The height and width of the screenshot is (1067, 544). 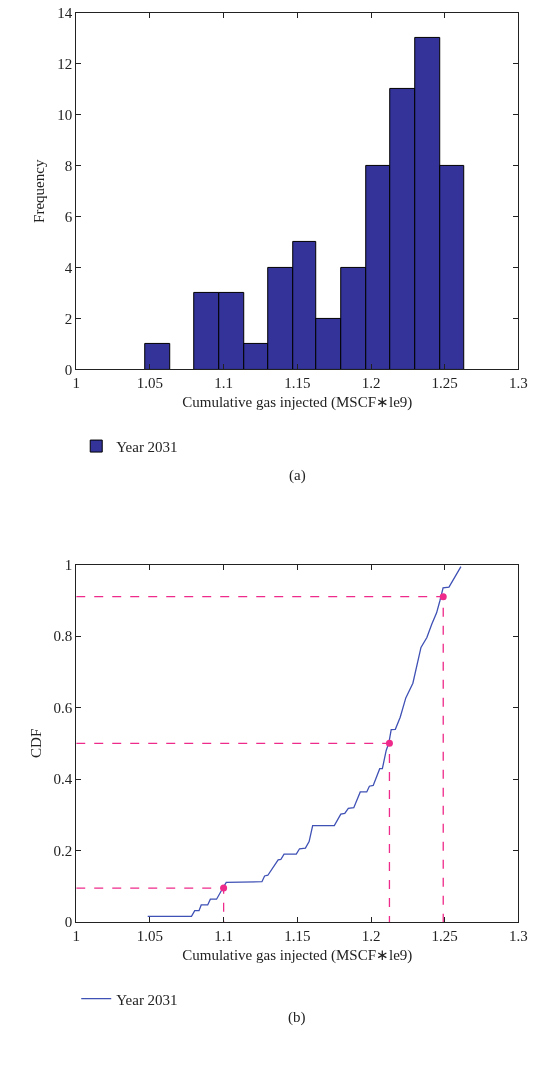 What do you see at coordinates (297, 475) in the screenshot?
I see `text: (a)` at bounding box center [297, 475].